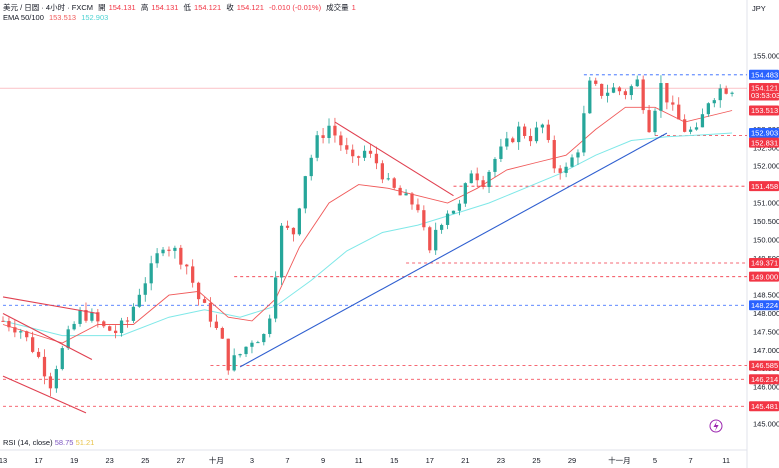 This screenshot has width=779, height=468. Describe the element at coordinates (122, 7) in the screenshot. I see `open-value: 154.131` at that location.